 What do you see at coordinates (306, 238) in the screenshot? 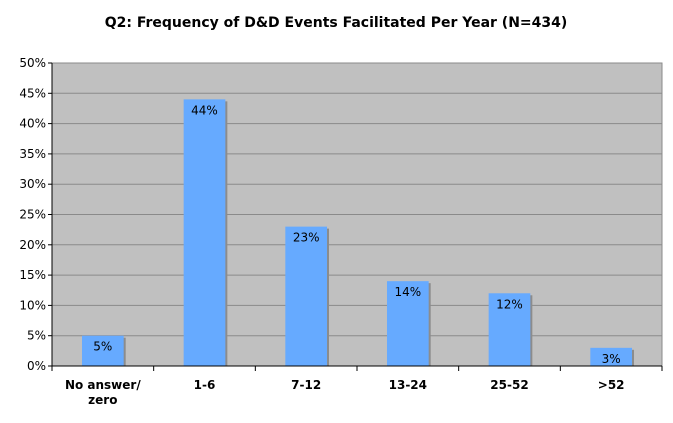
I see `data-label: 23%` at bounding box center [306, 238].